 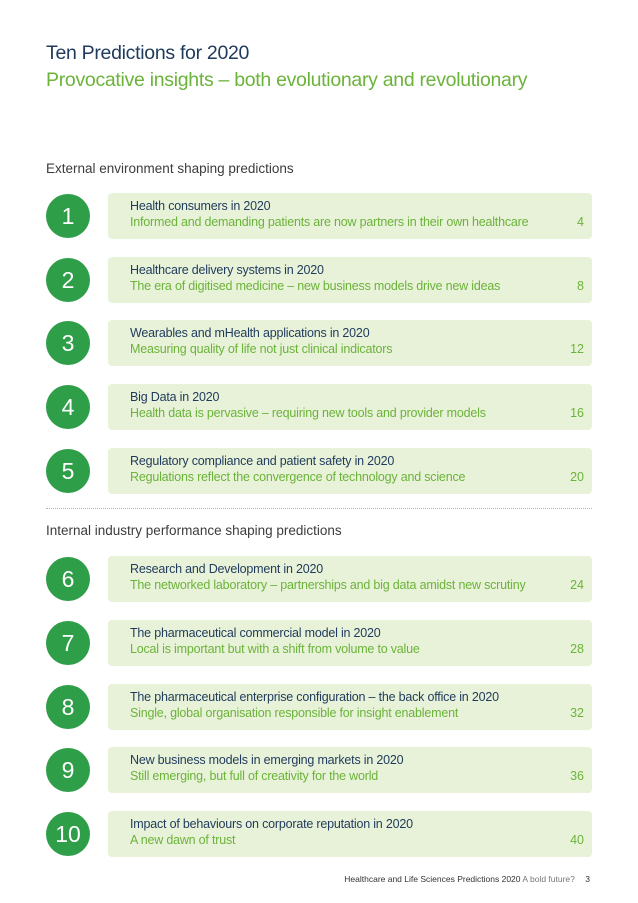 What do you see at coordinates (577, 713) in the screenshot?
I see `prediction-page-number: 32` at bounding box center [577, 713].